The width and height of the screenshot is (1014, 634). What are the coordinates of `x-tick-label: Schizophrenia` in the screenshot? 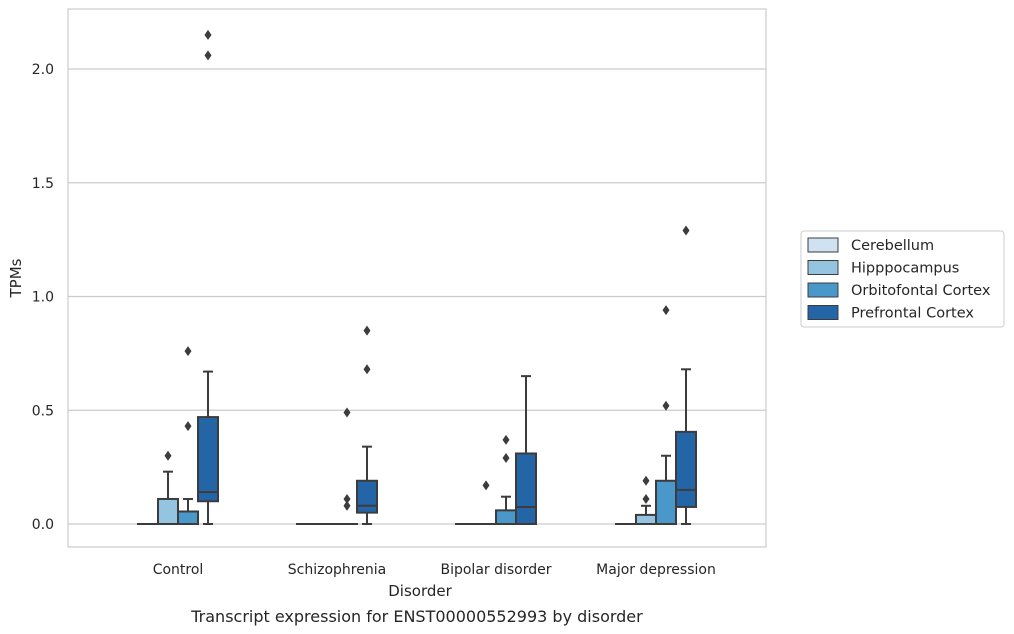 It's located at (337, 570).